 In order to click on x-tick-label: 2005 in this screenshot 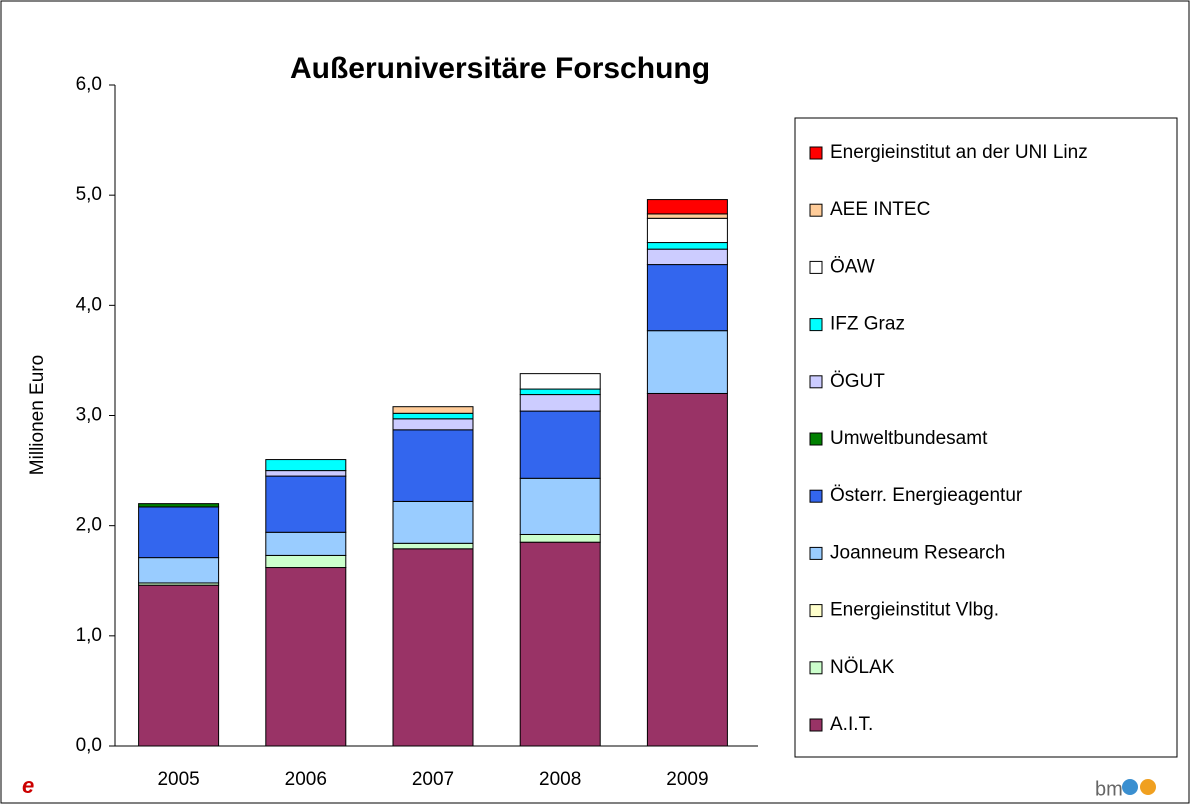, I will do `click(178, 779)`.